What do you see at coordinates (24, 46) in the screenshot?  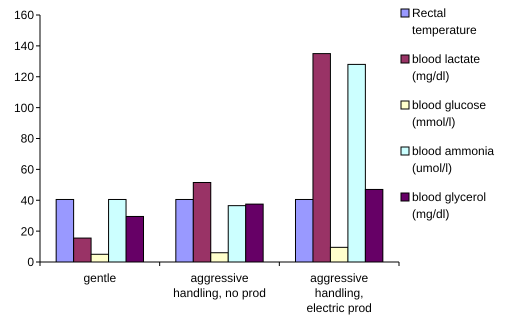 I see `y-tick-label: 140` at bounding box center [24, 46].